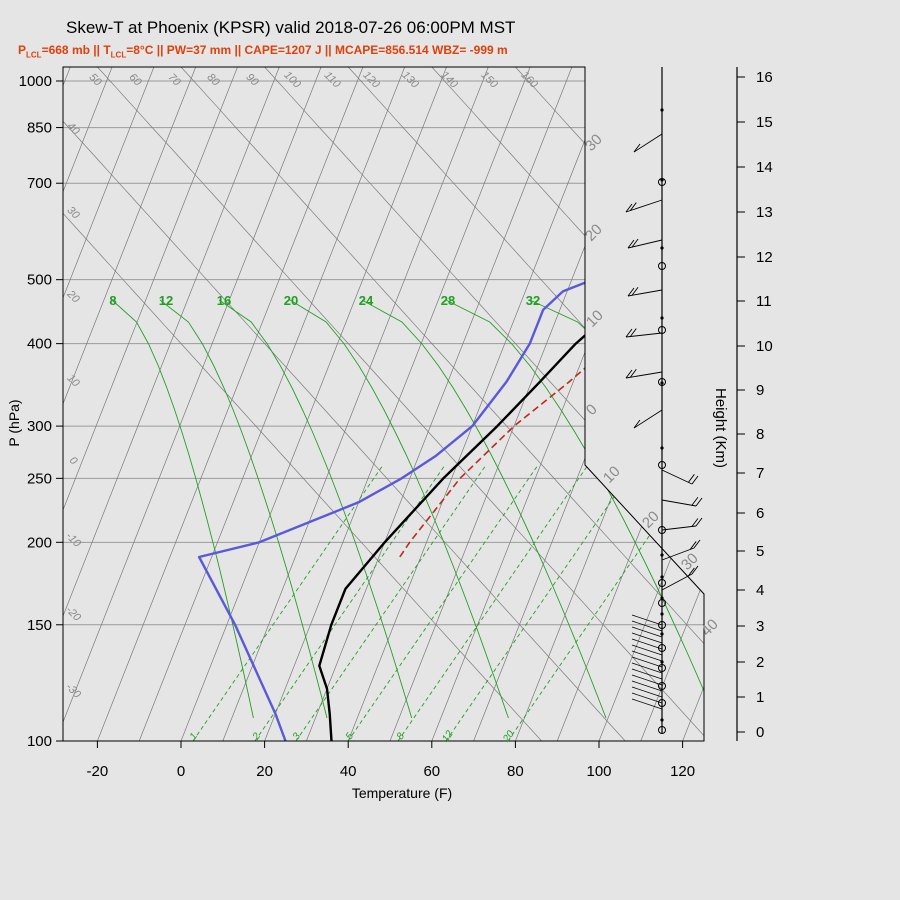 The height and width of the screenshot is (900, 900). What do you see at coordinates (760, 434) in the screenshot?
I see `height-tick-label: 8` at bounding box center [760, 434].